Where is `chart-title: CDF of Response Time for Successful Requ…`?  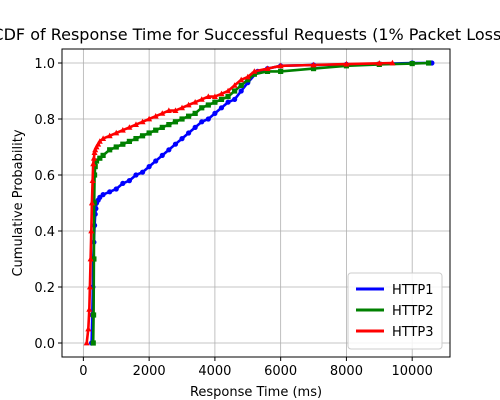 chart-title: CDF of Response Time for Successful Requ… is located at coordinates (250, 34).